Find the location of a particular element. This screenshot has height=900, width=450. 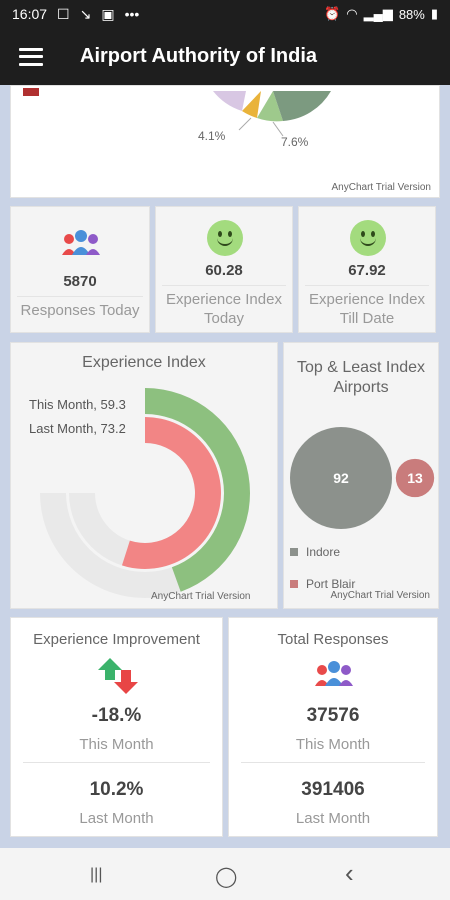

kpi-value: 67.92 is located at coordinates (367, 270).